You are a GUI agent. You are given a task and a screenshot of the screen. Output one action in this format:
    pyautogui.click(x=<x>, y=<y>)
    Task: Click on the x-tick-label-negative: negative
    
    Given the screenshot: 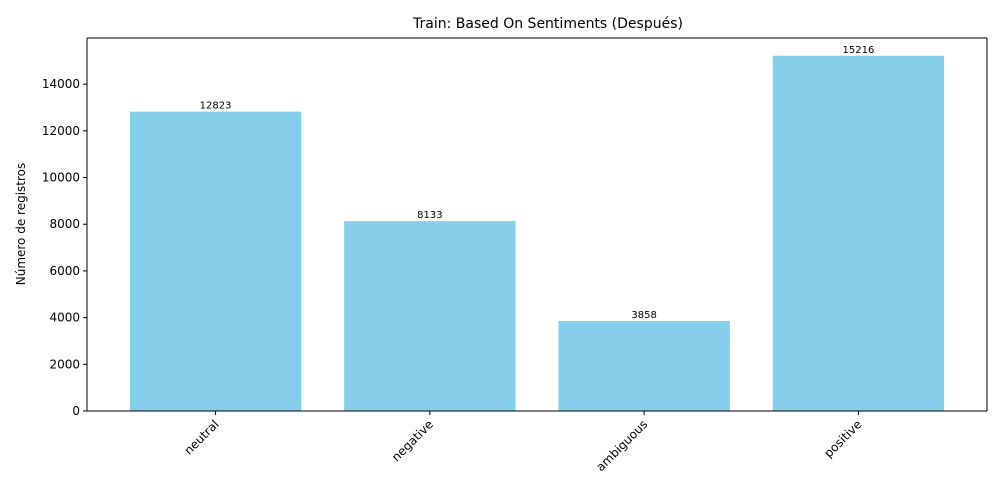 What is the action you would take?
    pyautogui.click(x=412, y=440)
    